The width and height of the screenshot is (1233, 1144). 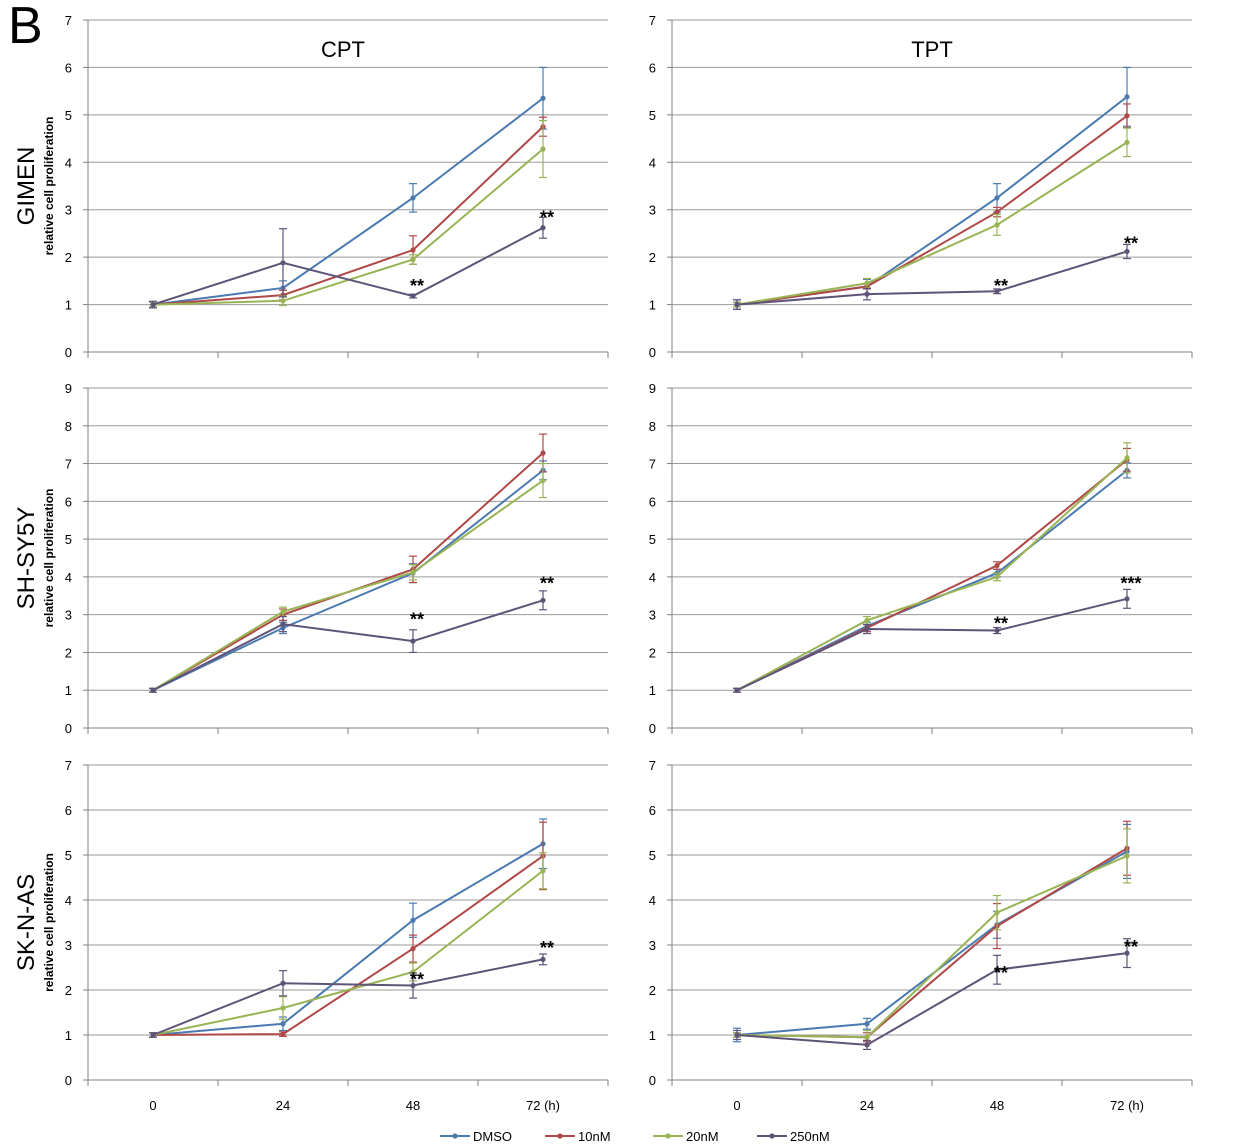 I want to click on legend-label: 20nM, so click(x=702, y=1136).